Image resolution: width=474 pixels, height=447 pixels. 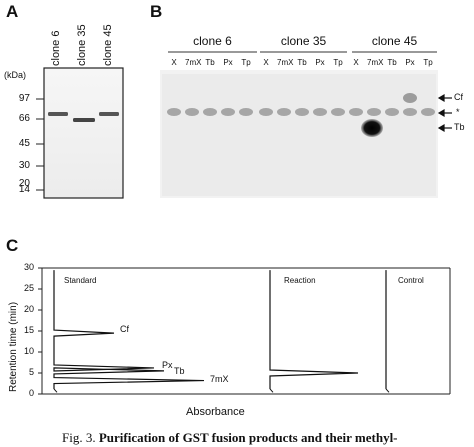 What do you see at coordinates (303, 41) in the screenshot?
I see `group-label-clone-35: clone 35` at bounding box center [303, 41].